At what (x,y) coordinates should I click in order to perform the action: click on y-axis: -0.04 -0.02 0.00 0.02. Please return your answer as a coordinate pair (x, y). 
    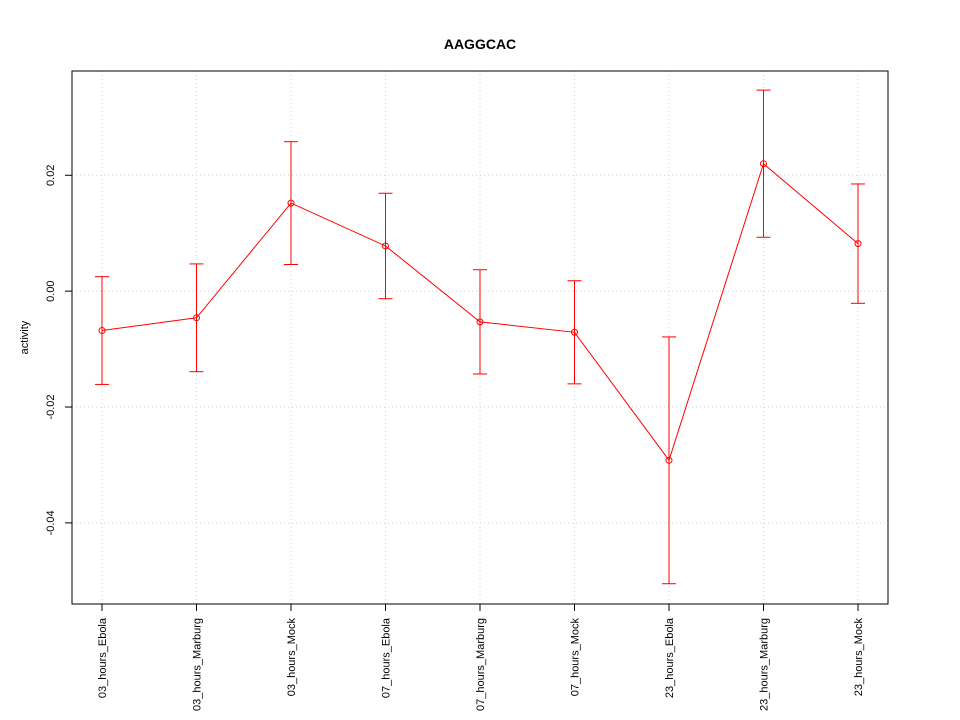
    Looking at the image, I should click on (58, 350).